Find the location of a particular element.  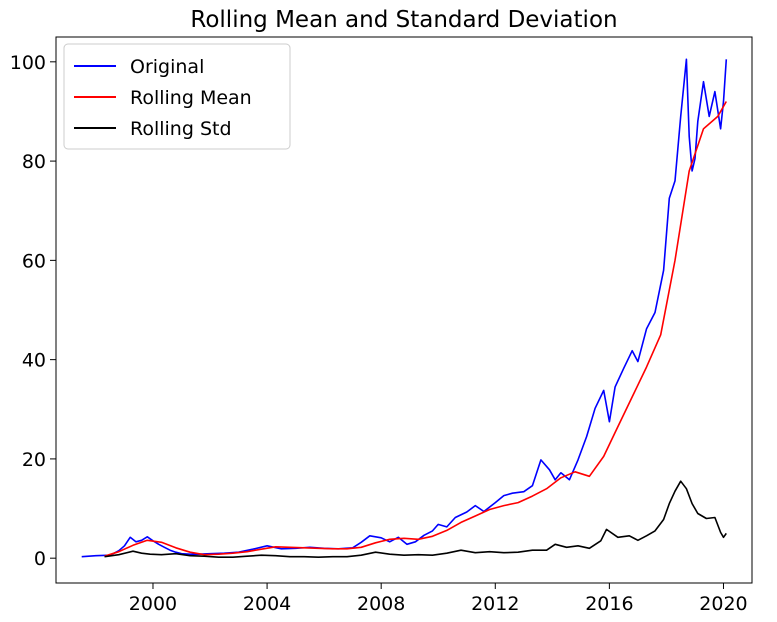

x-axis: 2000 2004 2008 2012 2016 2020 is located at coordinates (438, 599).